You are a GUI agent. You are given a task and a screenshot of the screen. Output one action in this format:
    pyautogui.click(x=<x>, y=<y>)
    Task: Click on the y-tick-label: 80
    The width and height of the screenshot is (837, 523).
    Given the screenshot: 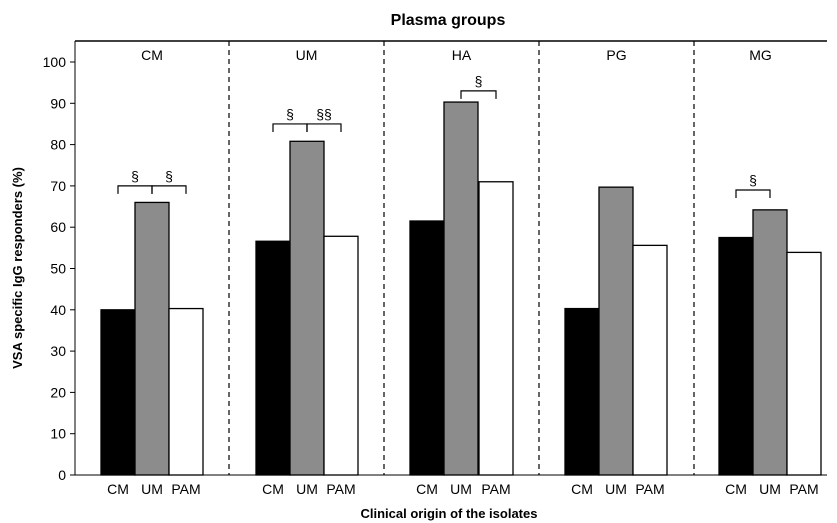 What is the action you would take?
    pyautogui.click(x=58, y=145)
    